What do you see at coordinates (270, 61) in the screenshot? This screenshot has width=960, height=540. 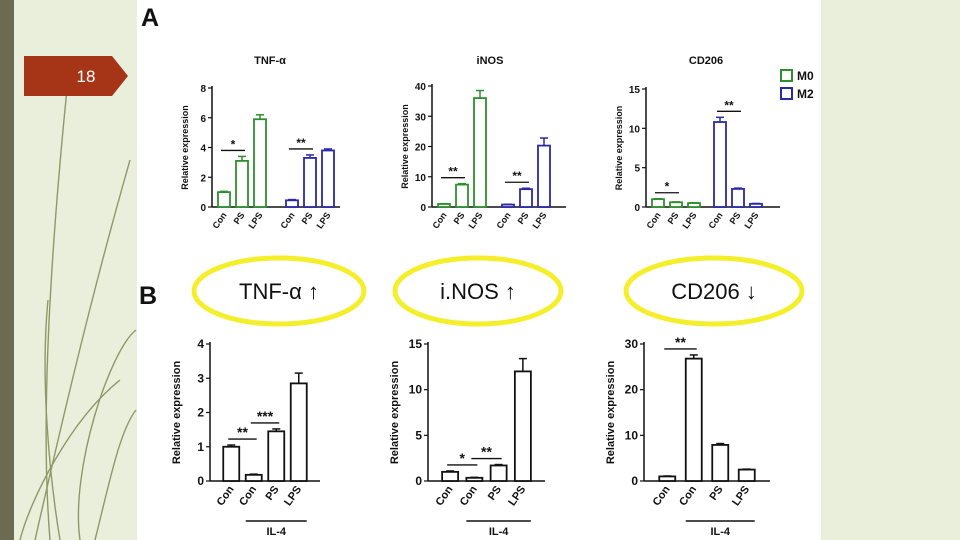 I see `chart-title: TNF-α` at bounding box center [270, 61].